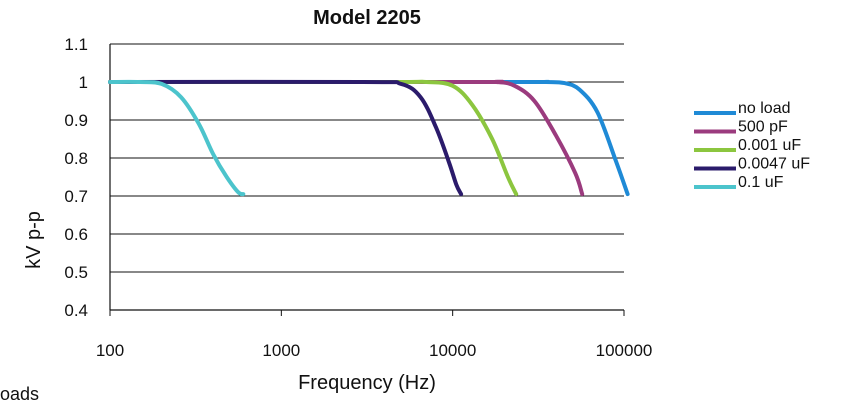 The image size is (842, 402). I want to click on legend-label: no load, so click(764, 108).